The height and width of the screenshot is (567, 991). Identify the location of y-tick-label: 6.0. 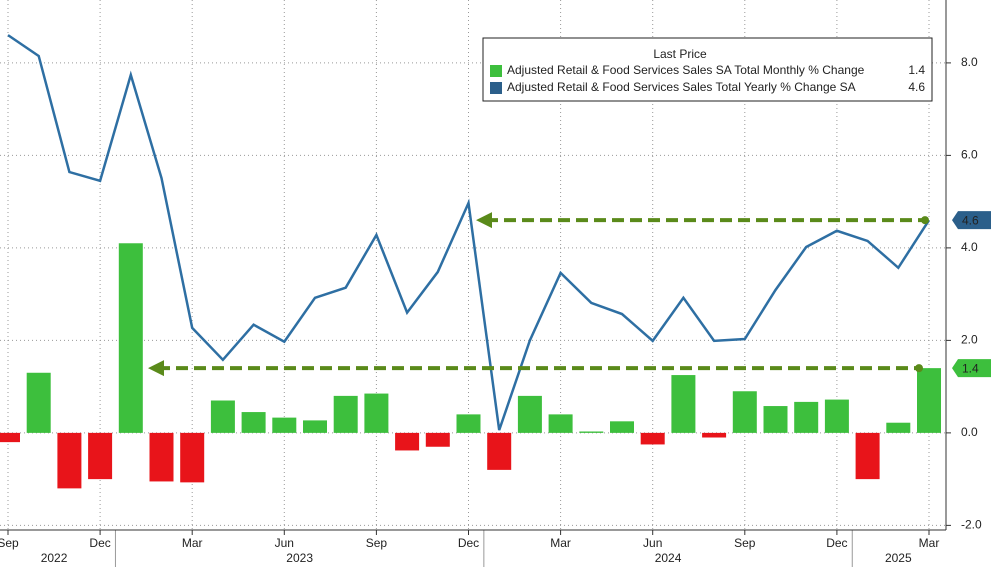
(969, 155).